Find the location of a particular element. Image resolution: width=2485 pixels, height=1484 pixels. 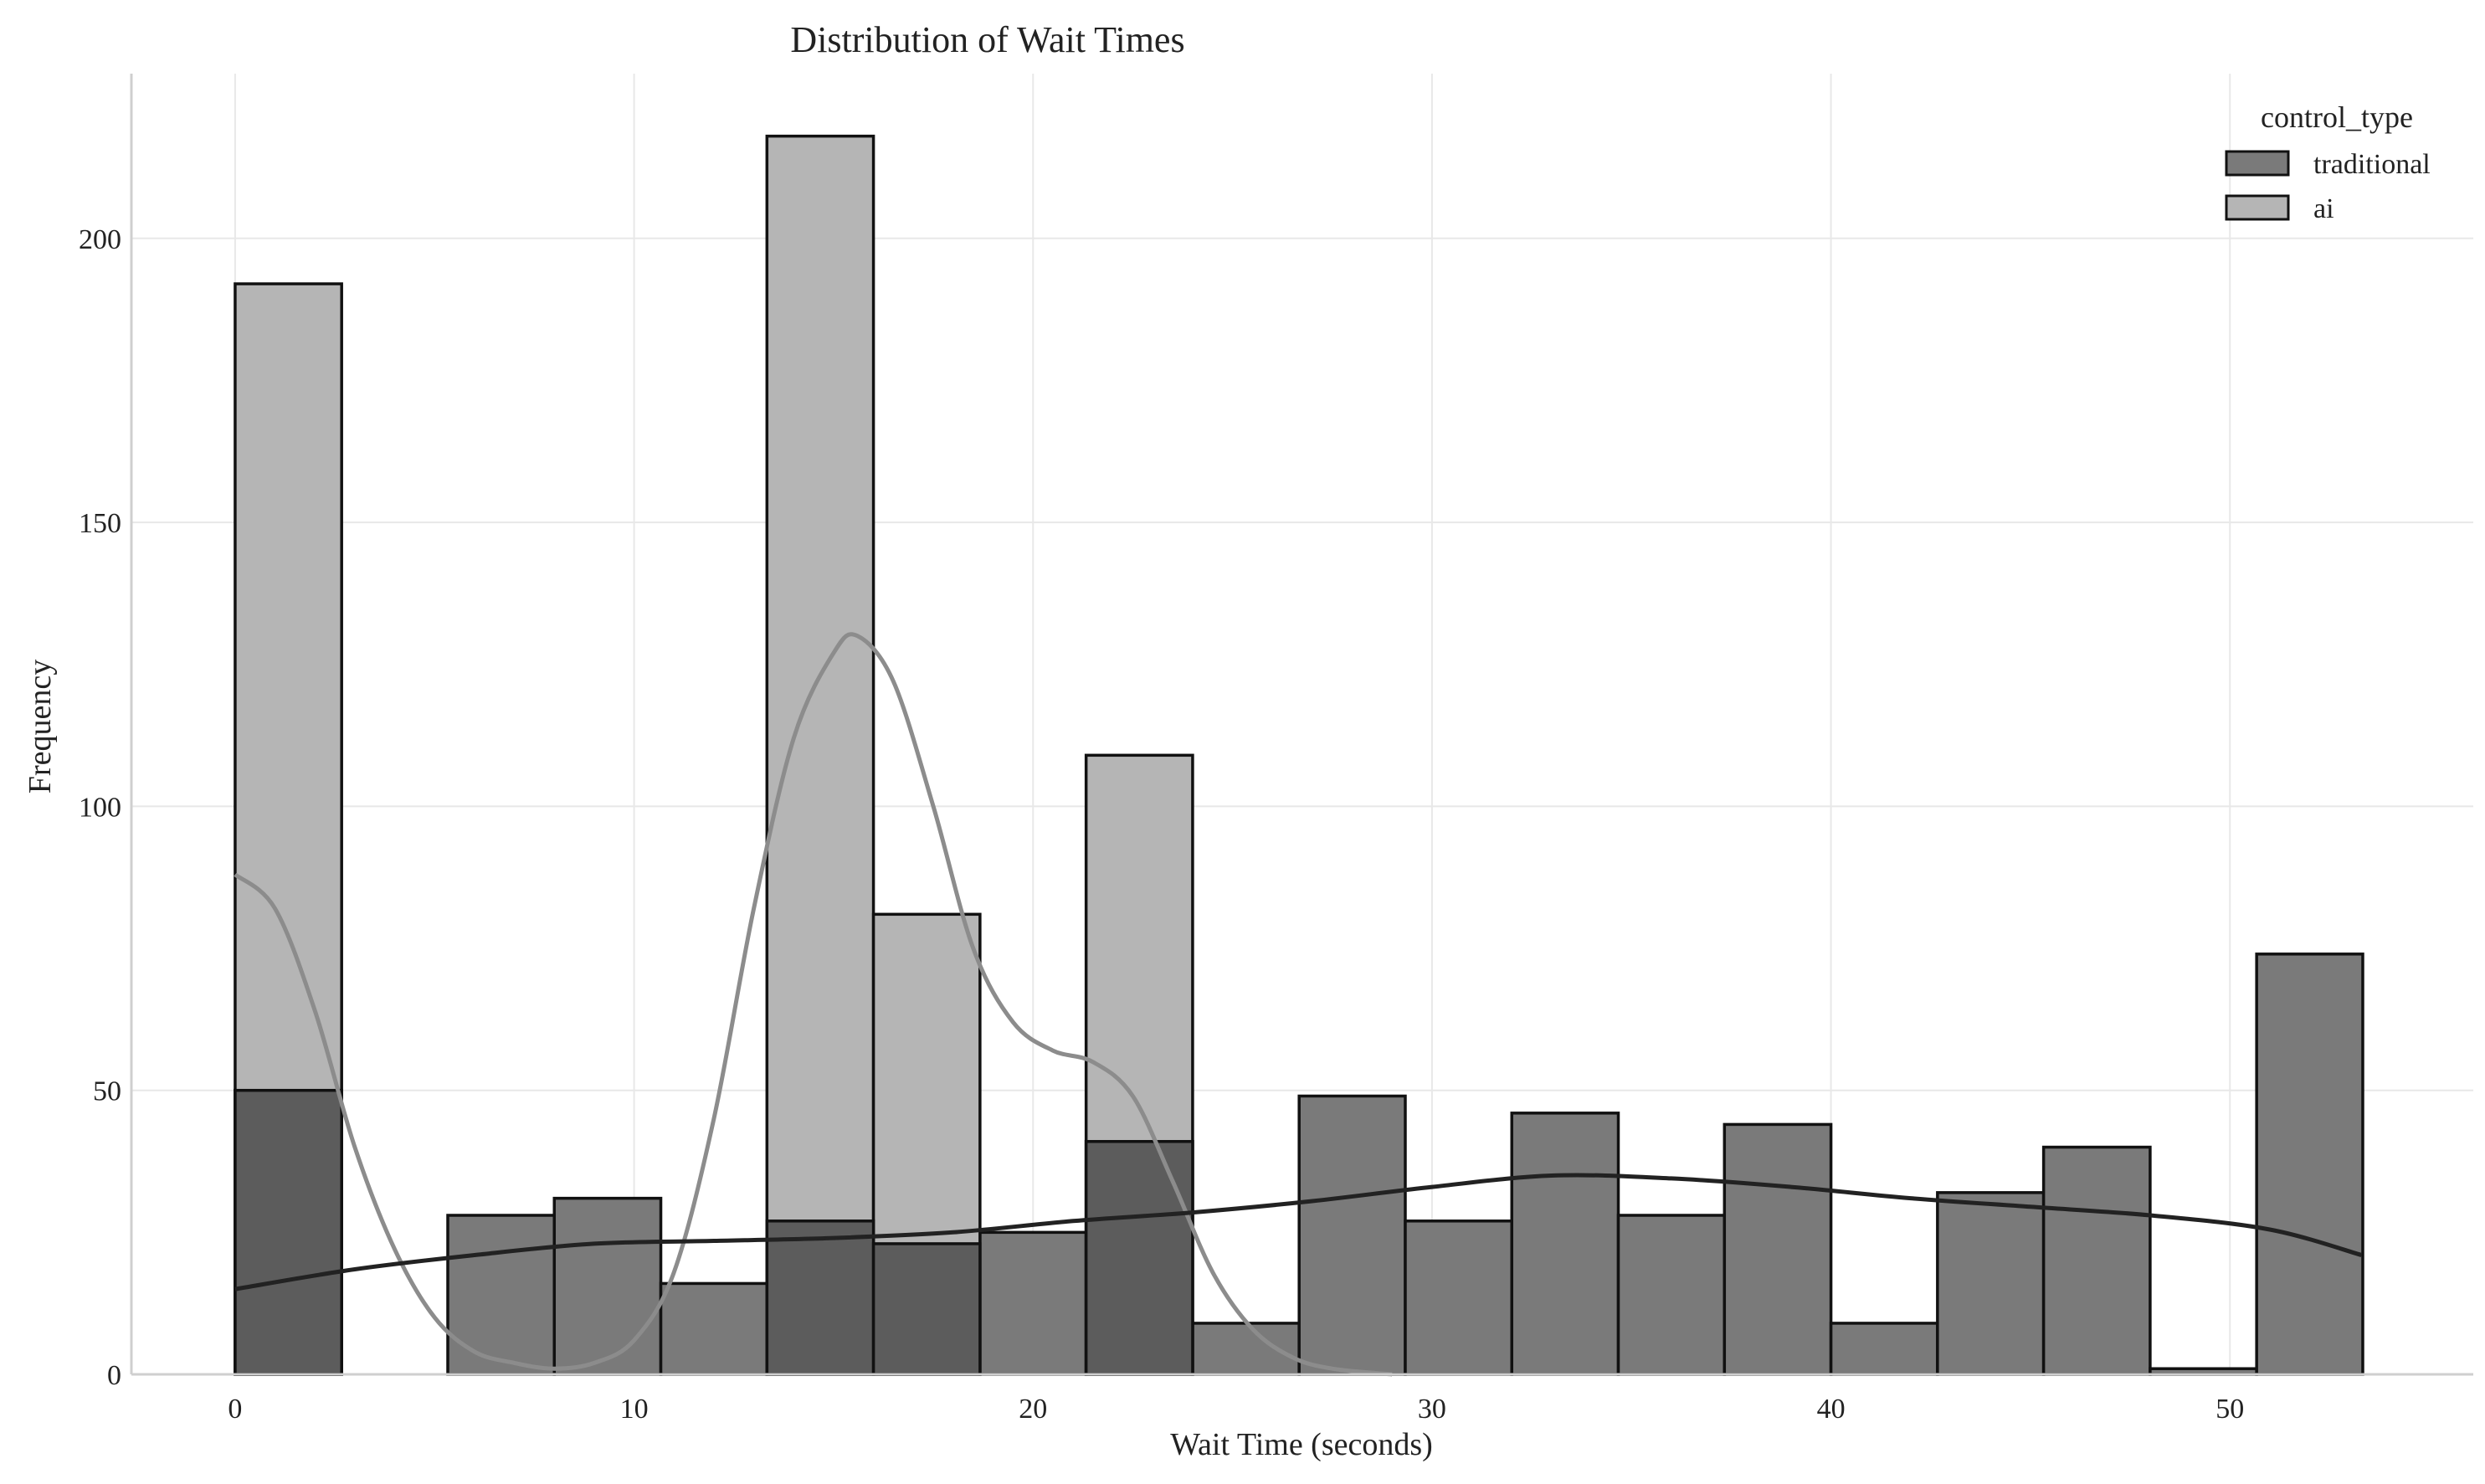

y-tick-label-1: 50 is located at coordinates (107, 1092).